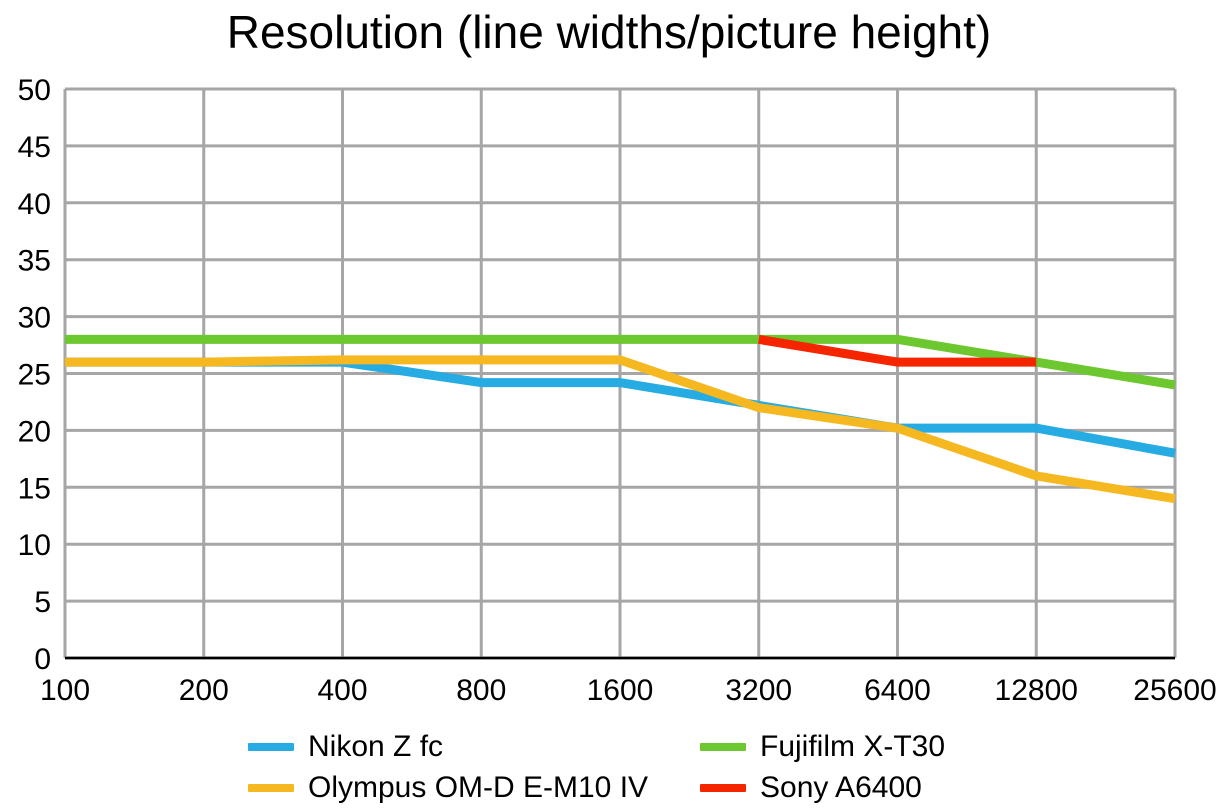  What do you see at coordinates (853, 746) in the screenshot?
I see `legend-label-fujifilm: Fujifilm X-T30` at bounding box center [853, 746].